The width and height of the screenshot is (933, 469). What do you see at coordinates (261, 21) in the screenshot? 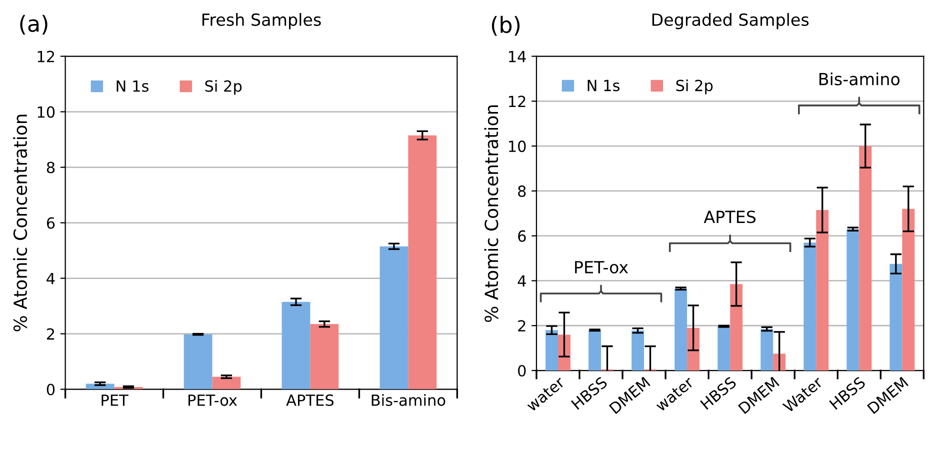
I see `chart-title: Fresh Samples` at bounding box center [261, 21].